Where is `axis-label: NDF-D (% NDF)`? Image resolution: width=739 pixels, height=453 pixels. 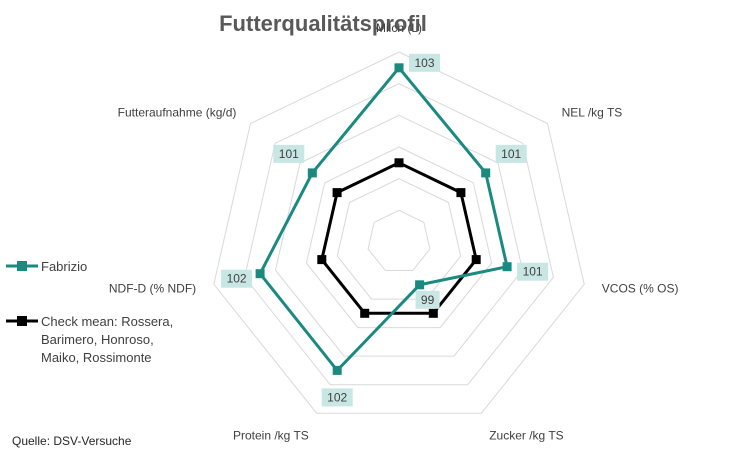 axis-label: NDF-D (% NDF) is located at coordinates (152, 288).